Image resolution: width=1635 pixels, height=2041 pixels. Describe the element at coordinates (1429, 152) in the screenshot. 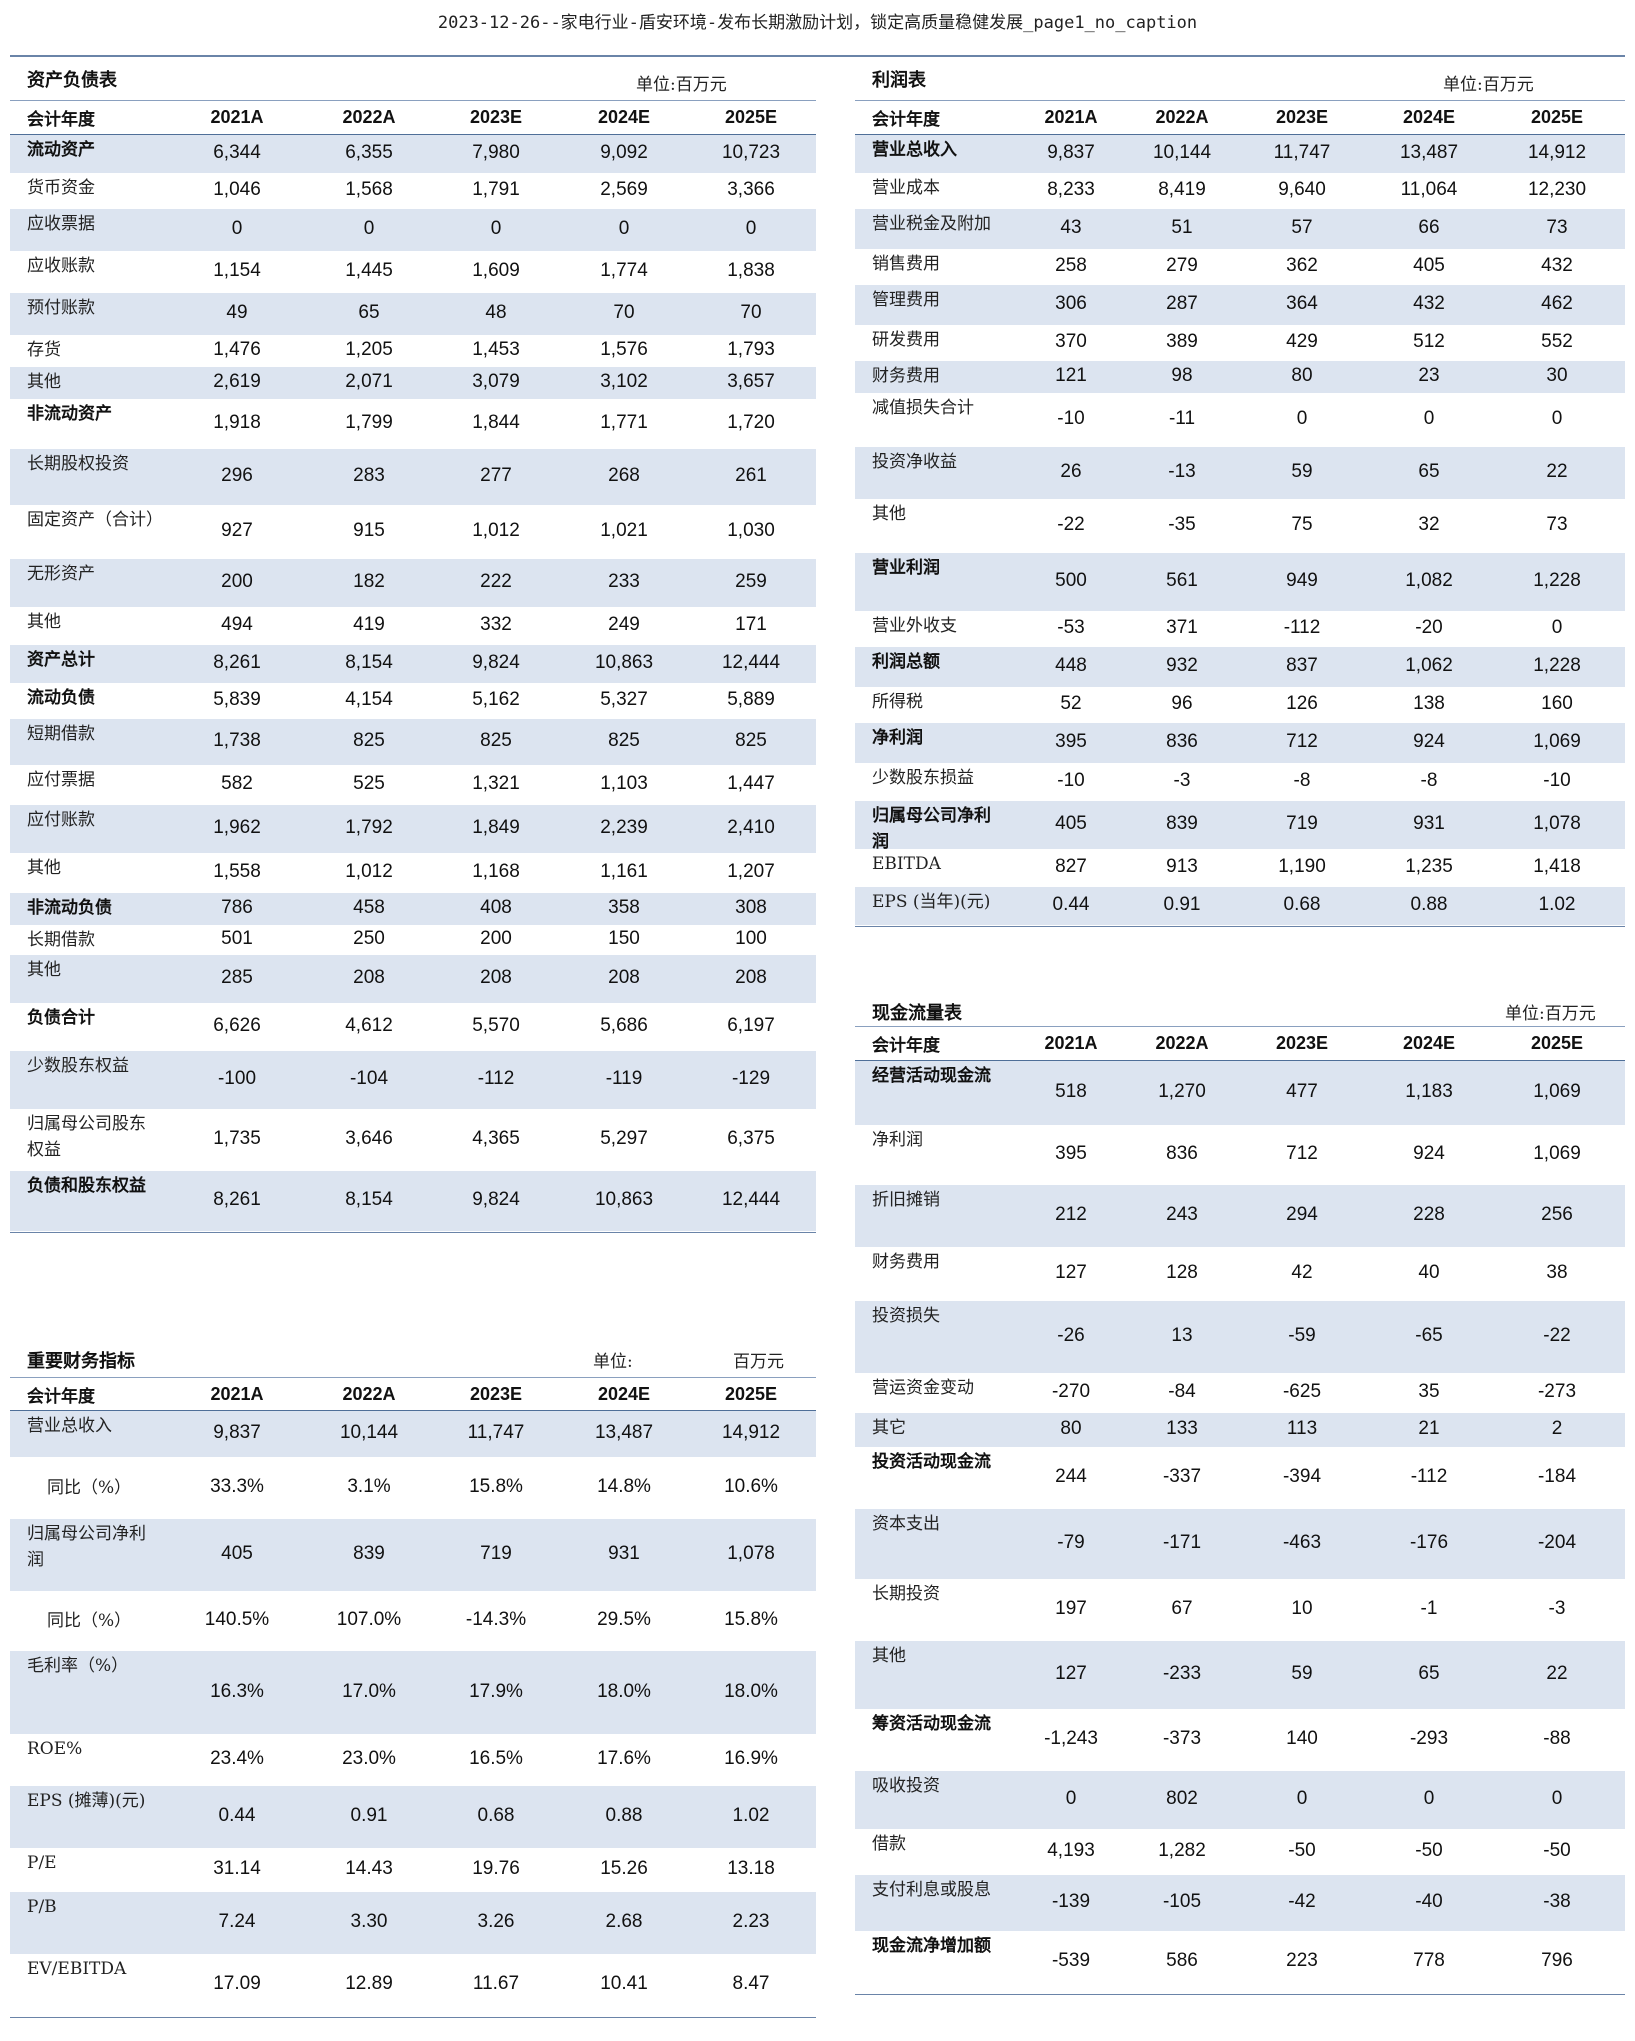

I see `cell-value: 13,487` at that location.